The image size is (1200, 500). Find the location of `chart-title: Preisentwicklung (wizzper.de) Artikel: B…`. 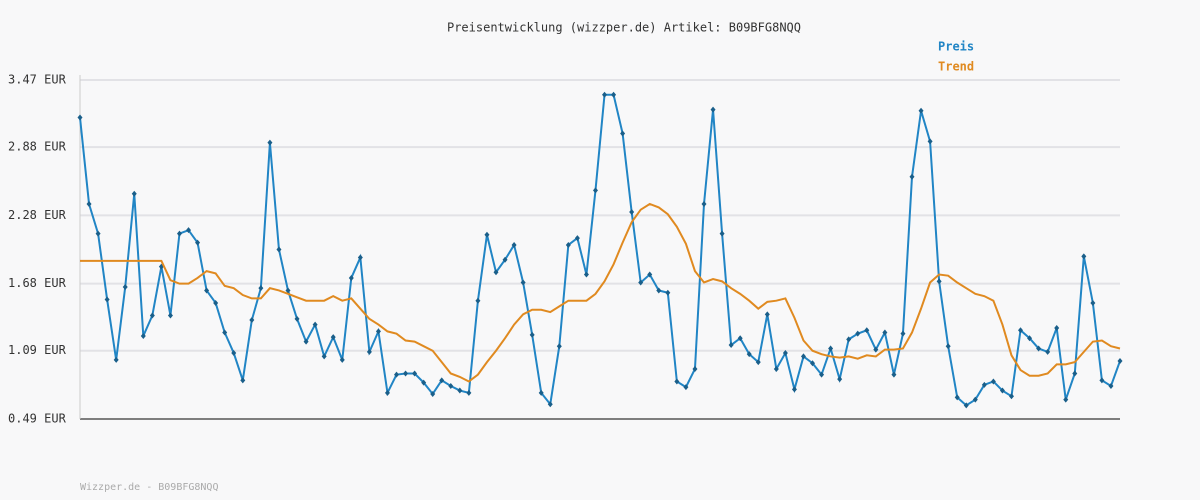

chart-title: Preisentwicklung (wizzper.de) Artikel: B… is located at coordinates (624, 28).